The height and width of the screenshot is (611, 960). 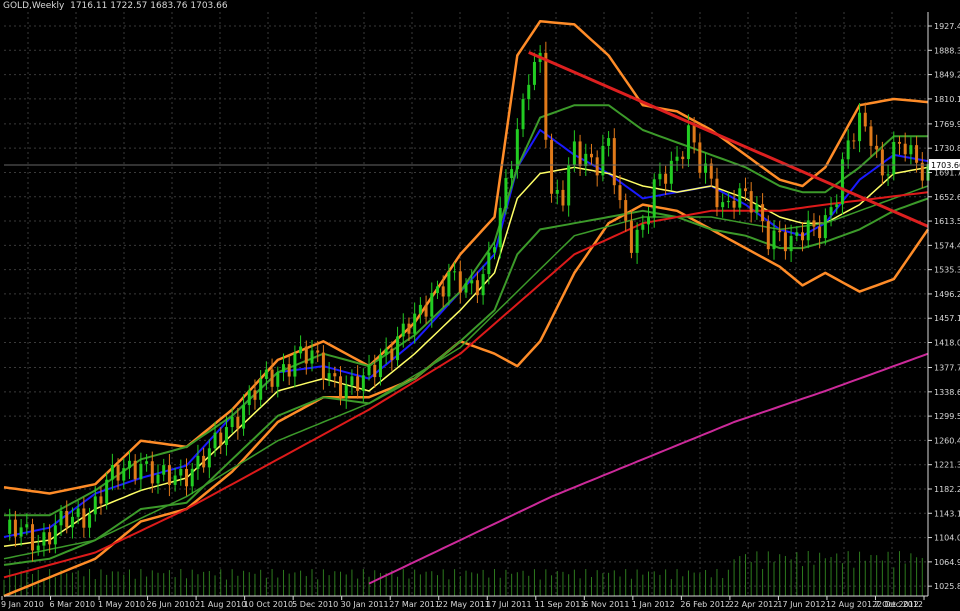 I want to click on x-tick-label: 1 Jan 2012, so click(x=653, y=604).